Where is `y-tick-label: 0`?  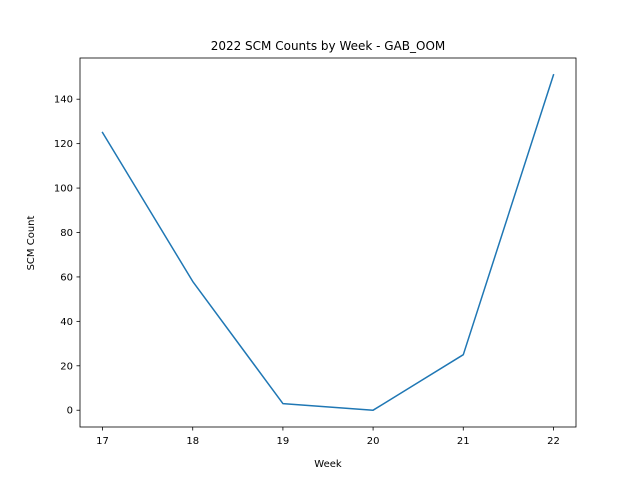 y-tick-label: 0 is located at coordinates (70, 411).